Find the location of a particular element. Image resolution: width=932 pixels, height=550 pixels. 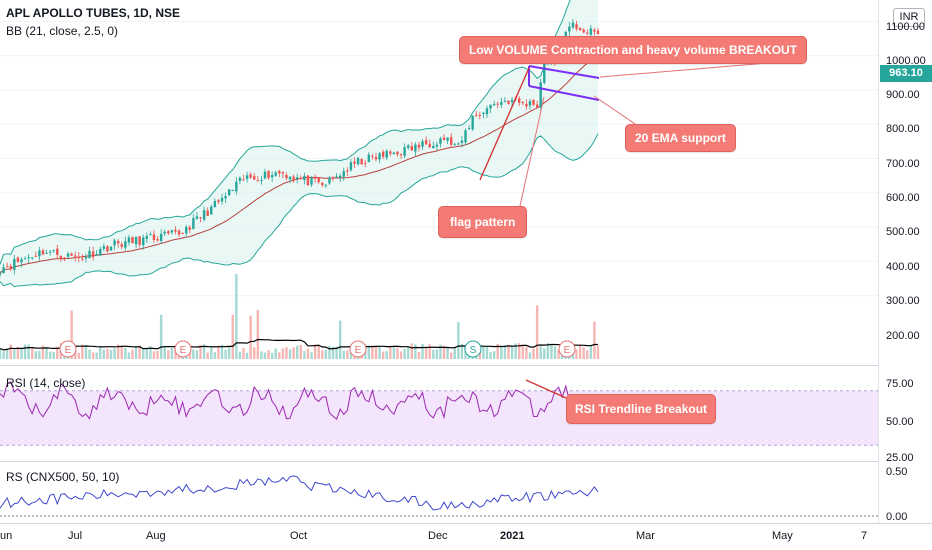

flag-pattern-callout: flag pattern is located at coordinates (483, 222).